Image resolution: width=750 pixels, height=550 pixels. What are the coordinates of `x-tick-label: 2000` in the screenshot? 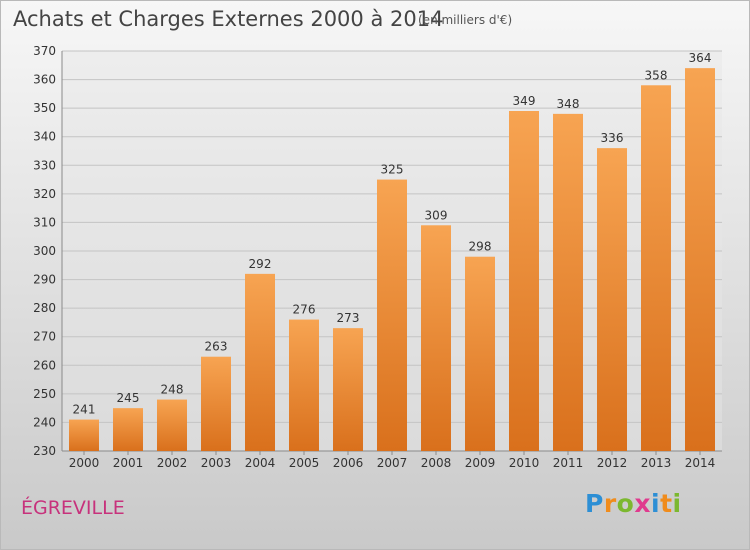 It's located at (84, 463).